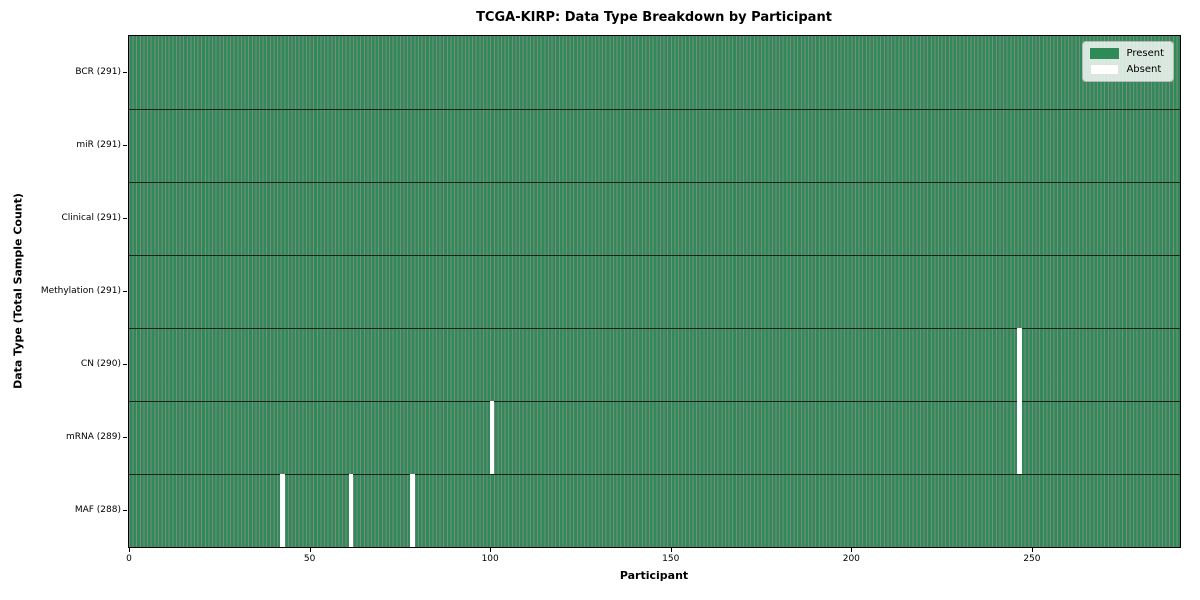  I want to click on y-tick-label-miR: miR (291), so click(98, 144).